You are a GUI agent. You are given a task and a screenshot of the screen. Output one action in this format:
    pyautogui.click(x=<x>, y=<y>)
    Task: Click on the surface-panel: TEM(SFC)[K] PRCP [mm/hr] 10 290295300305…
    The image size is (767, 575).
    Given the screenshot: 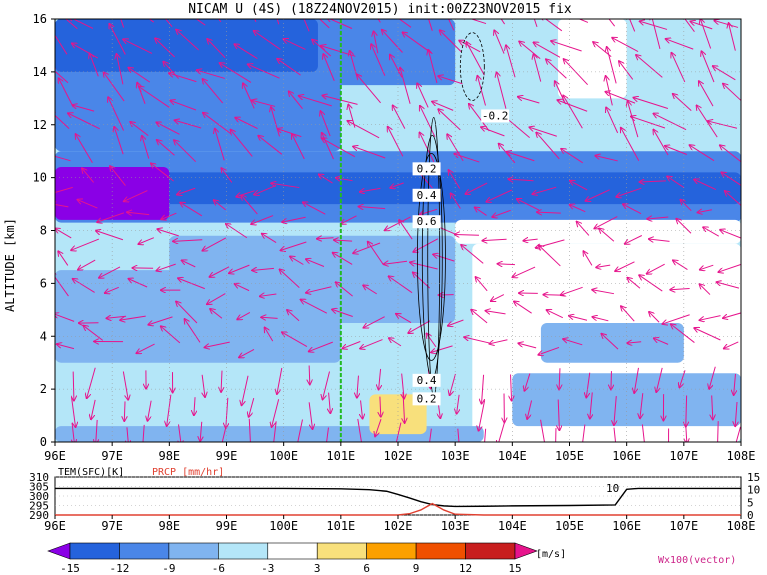 What is the action you would take?
    pyautogui.click(x=394, y=500)
    